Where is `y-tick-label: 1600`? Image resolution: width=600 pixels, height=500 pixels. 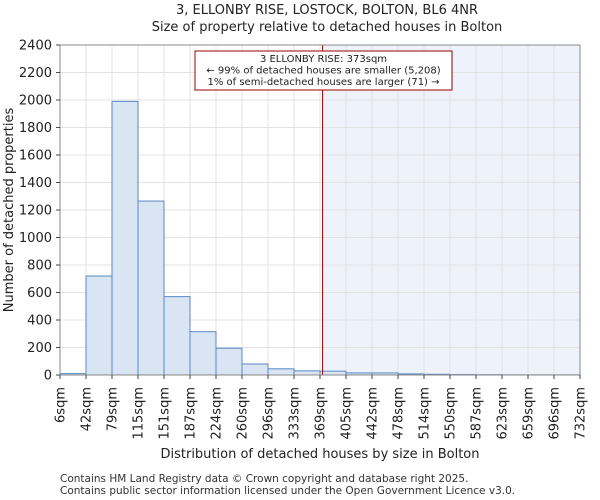
y-tick-label: 1600 is located at coordinates (35, 156).